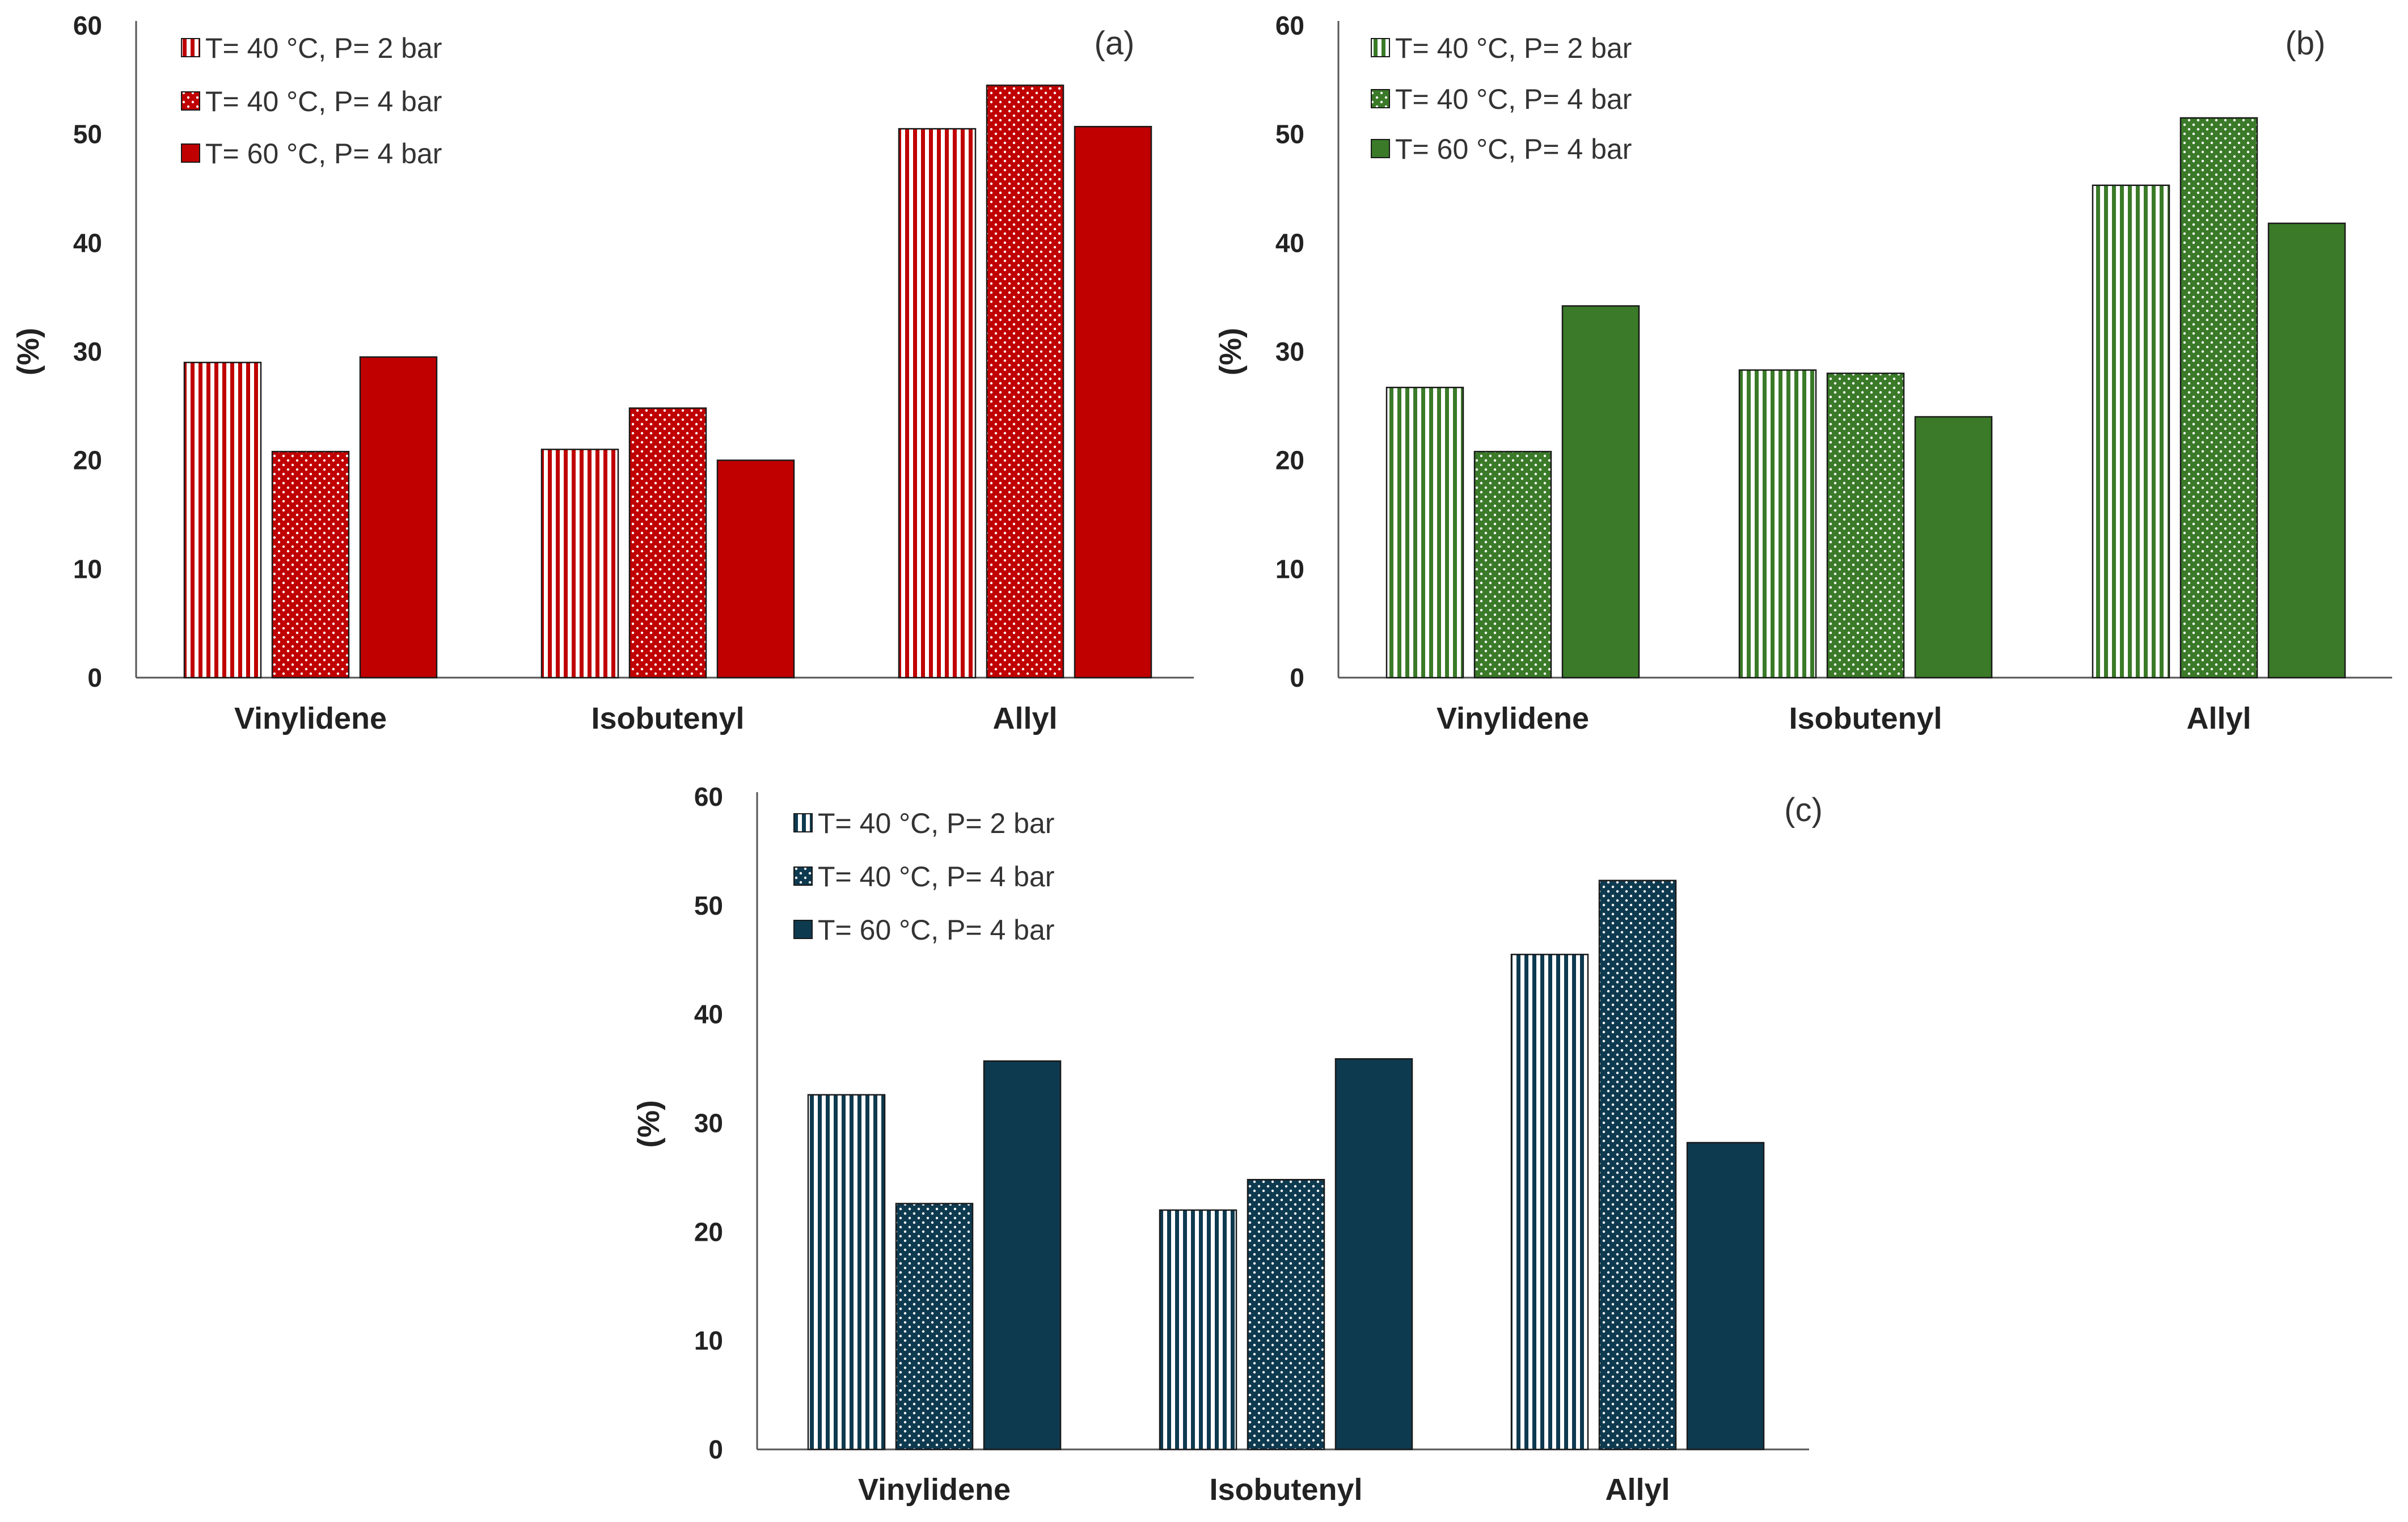 The image size is (2408, 1522). Describe the element at coordinates (1115, 44) in the screenshot. I see `panel-label: (a)` at that location.